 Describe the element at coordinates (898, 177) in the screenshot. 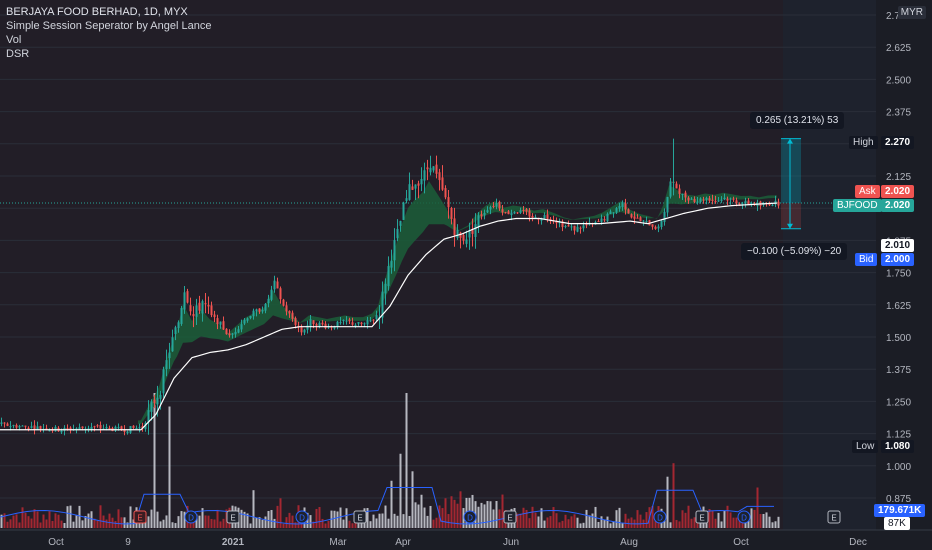

I see `y-tick-label: 2.125` at that location.